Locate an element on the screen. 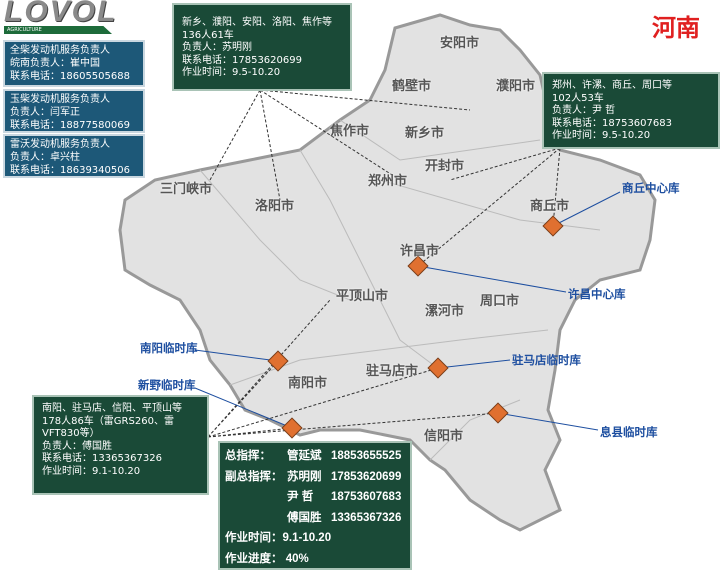  team-area: 南阳、驻马店、信阳、平顶山等 is located at coordinates (112, 408).